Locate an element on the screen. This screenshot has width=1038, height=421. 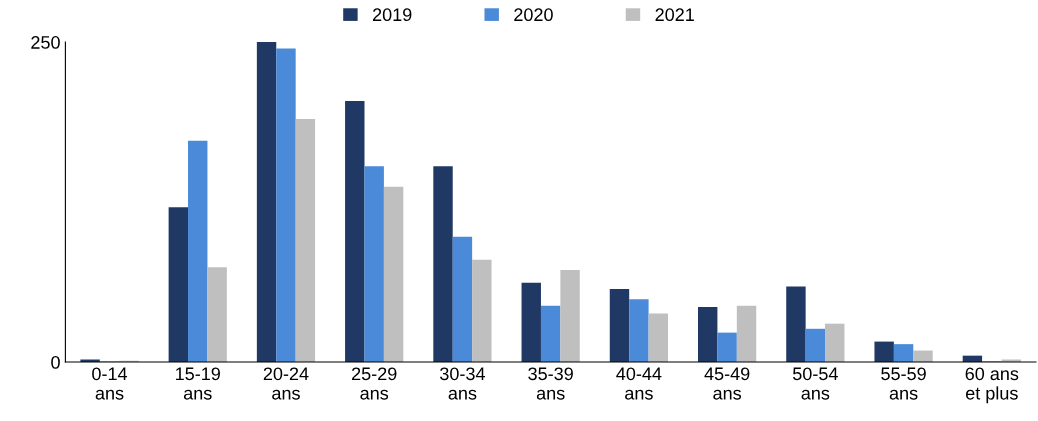
x-tick-label: 40-44 ans is located at coordinates (639, 383).